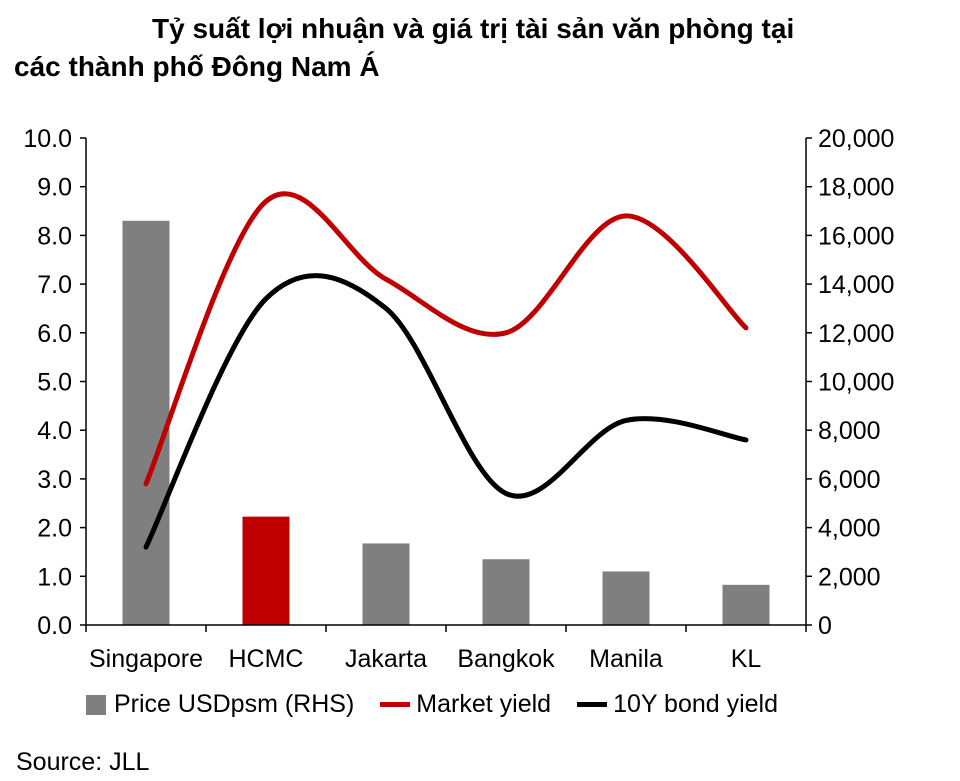 Image resolution: width=960 pixels, height=781 pixels. What do you see at coordinates (234, 704) in the screenshot?
I see `legend-label-price: Price USDpsm (RHS)` at bounding box center [234, 704].